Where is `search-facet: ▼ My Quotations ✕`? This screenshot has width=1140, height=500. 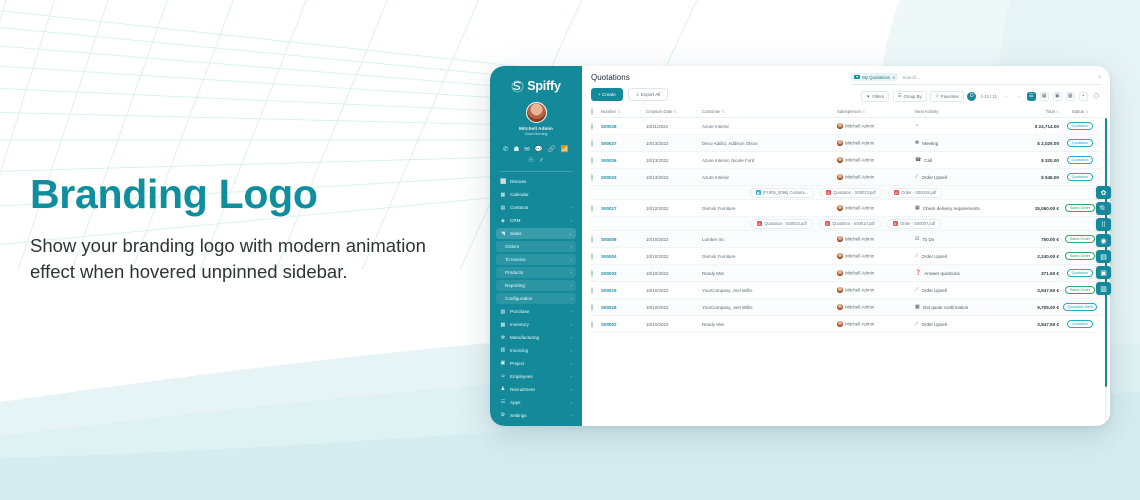
search-facet: ▼ My Quotations ✕ is located at coordinates (875, 77).